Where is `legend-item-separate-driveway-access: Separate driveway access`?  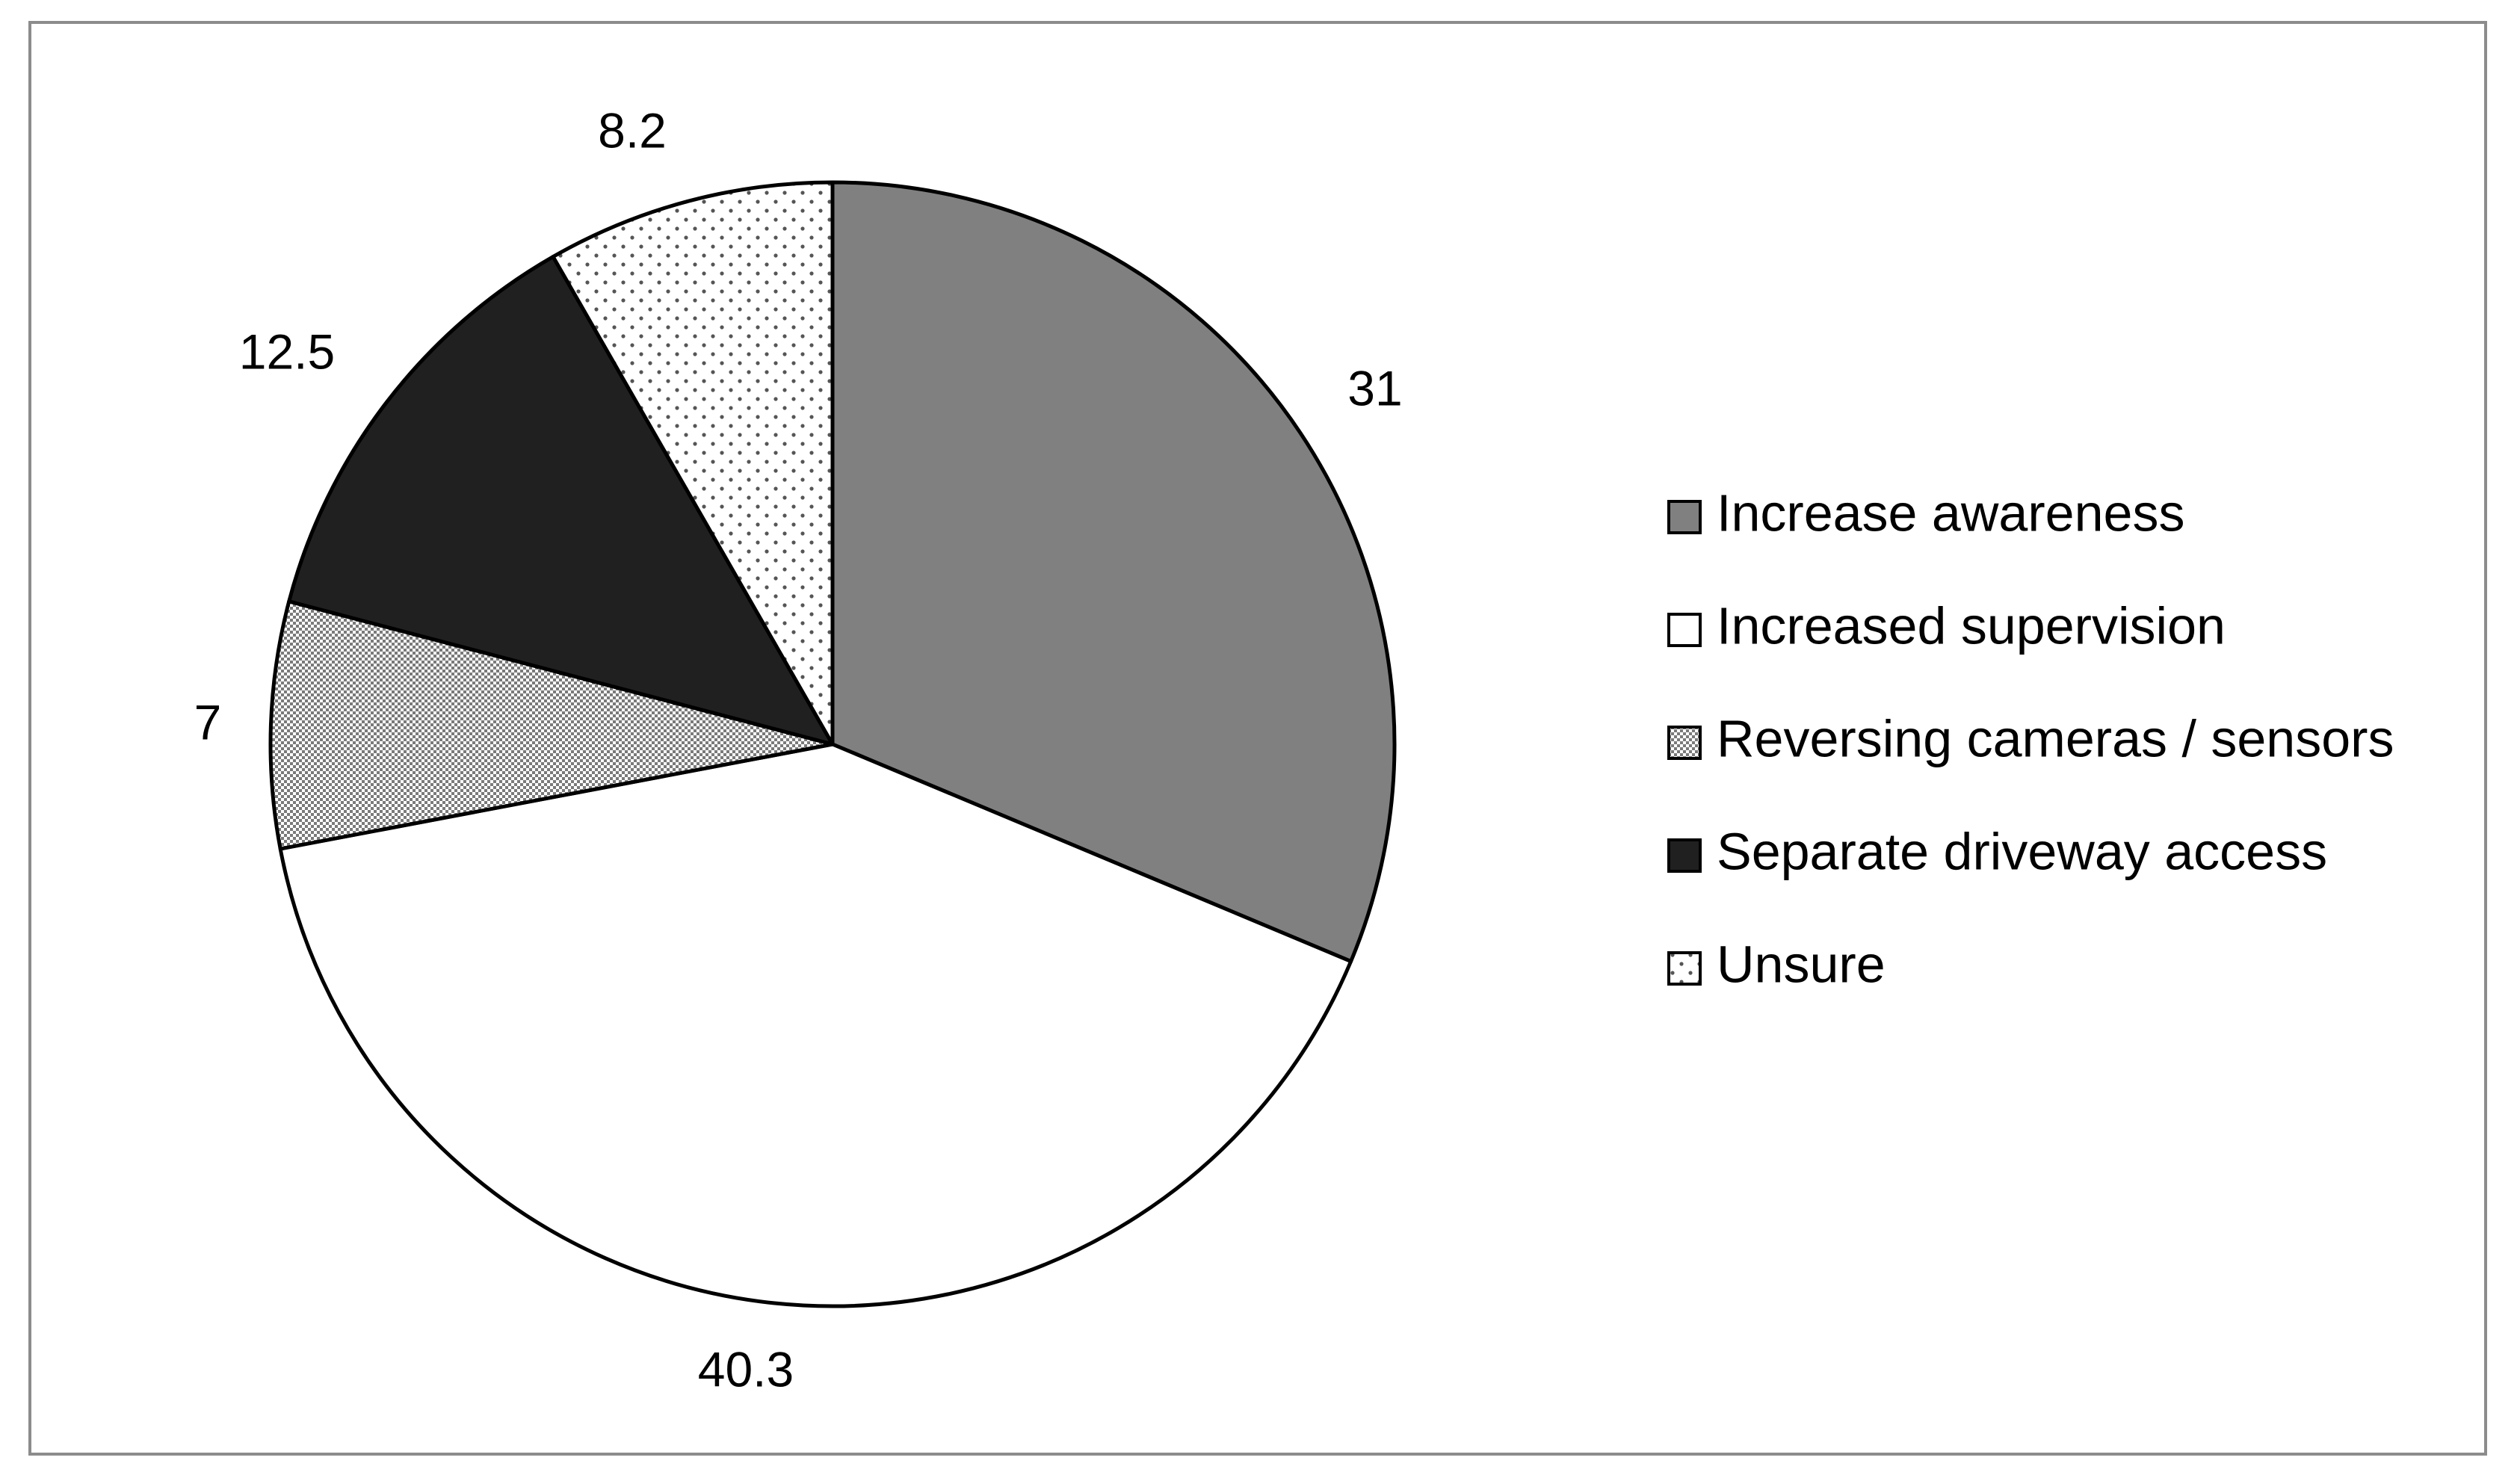
legend-item-separate-driveway-access: Separate driveway access is located at coordinates (1997, 851).